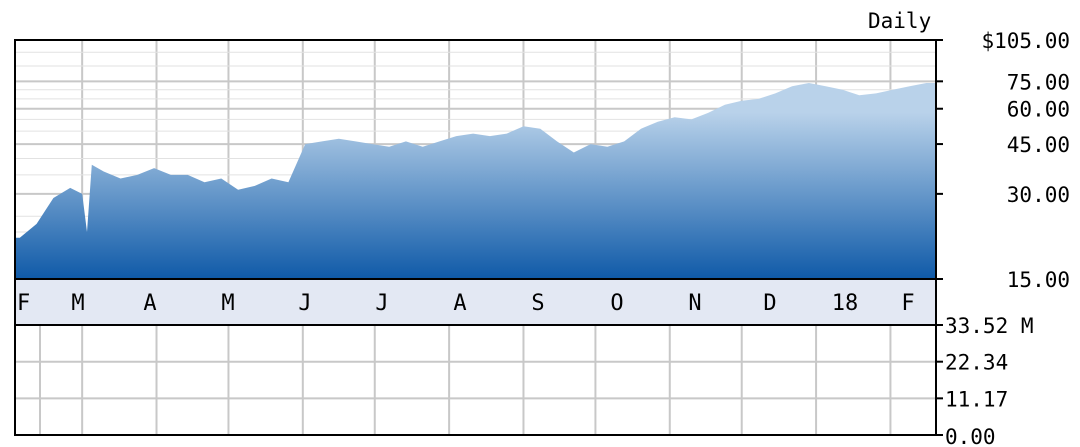 The width and height of the screenshot is (1080, 447). What do you see at coordinates (537, 303) in the screenshot?
I see `x-tick-label: S` at bounding box center [537, 303].